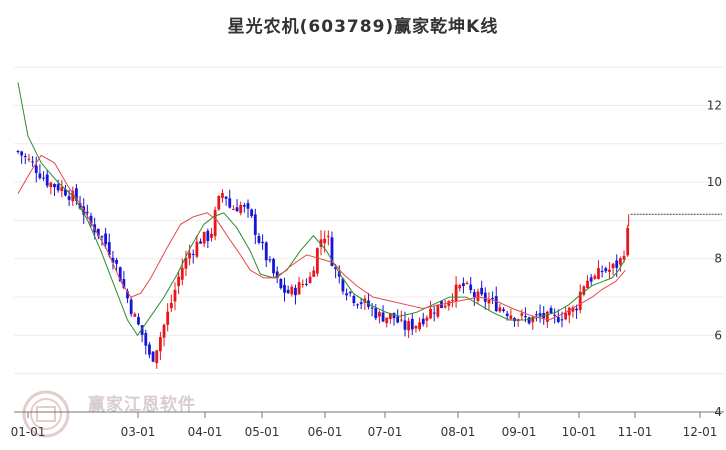 The width and height of the screenshot is (726, 450). Describe the element at coordinates (635, 432) in the screenshot. I see `x-tick-label: 11-01` at that location.